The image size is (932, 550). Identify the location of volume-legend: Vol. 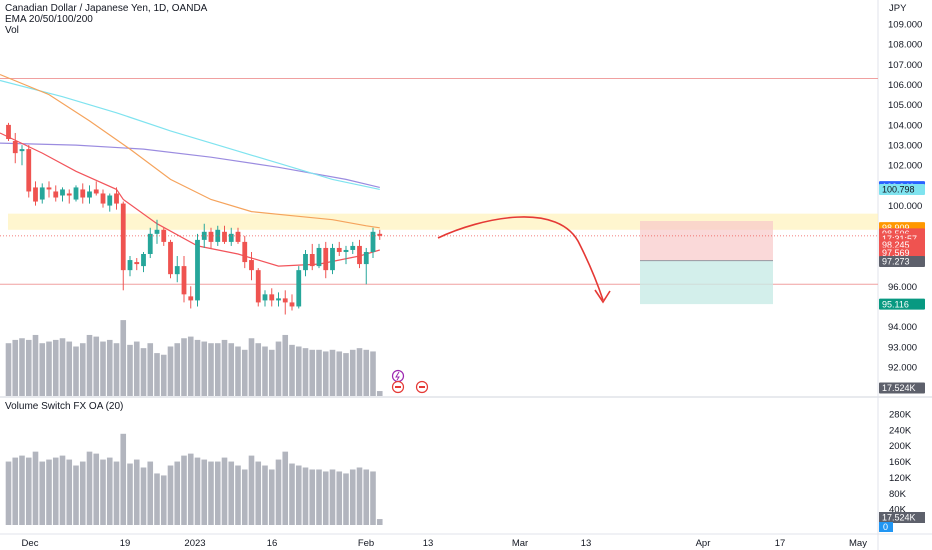
(12, 30).